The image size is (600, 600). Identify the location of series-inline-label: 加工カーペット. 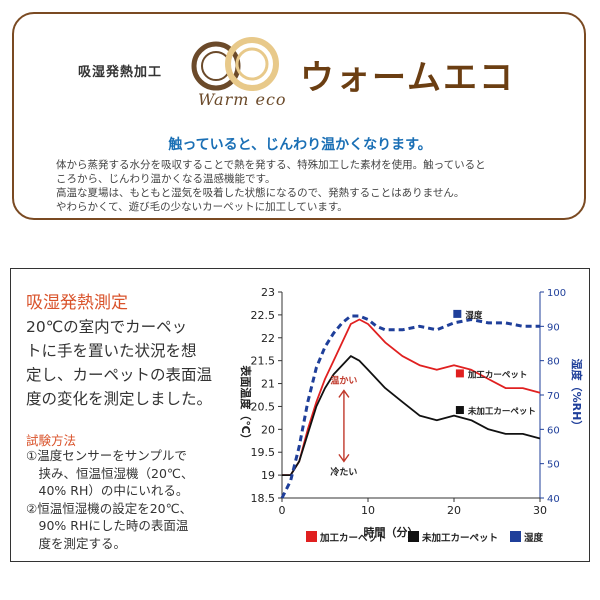
(497, 374).